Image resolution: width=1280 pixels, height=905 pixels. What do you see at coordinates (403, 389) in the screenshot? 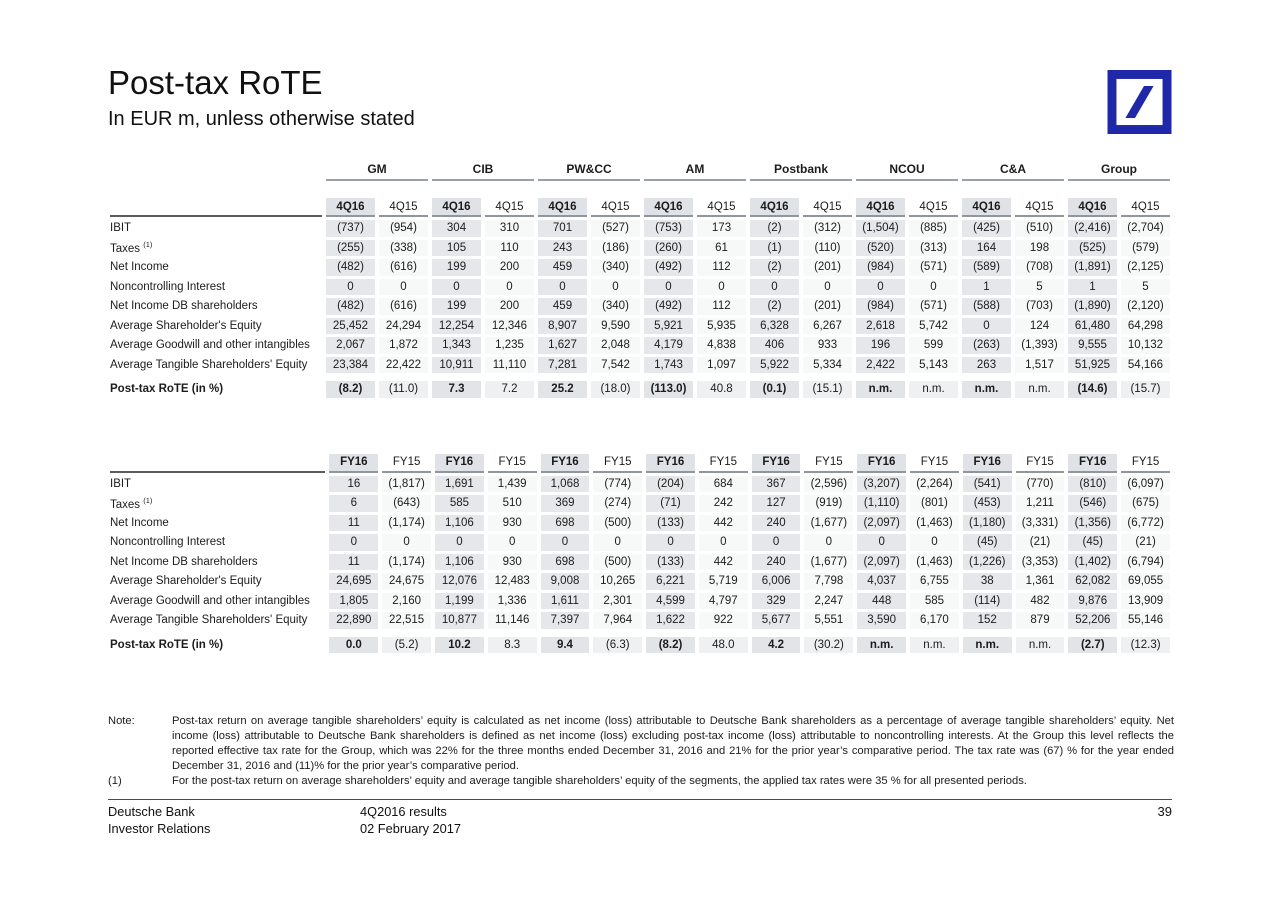
I see `table-cell: (11.0)` at bounding box center [403, 389].